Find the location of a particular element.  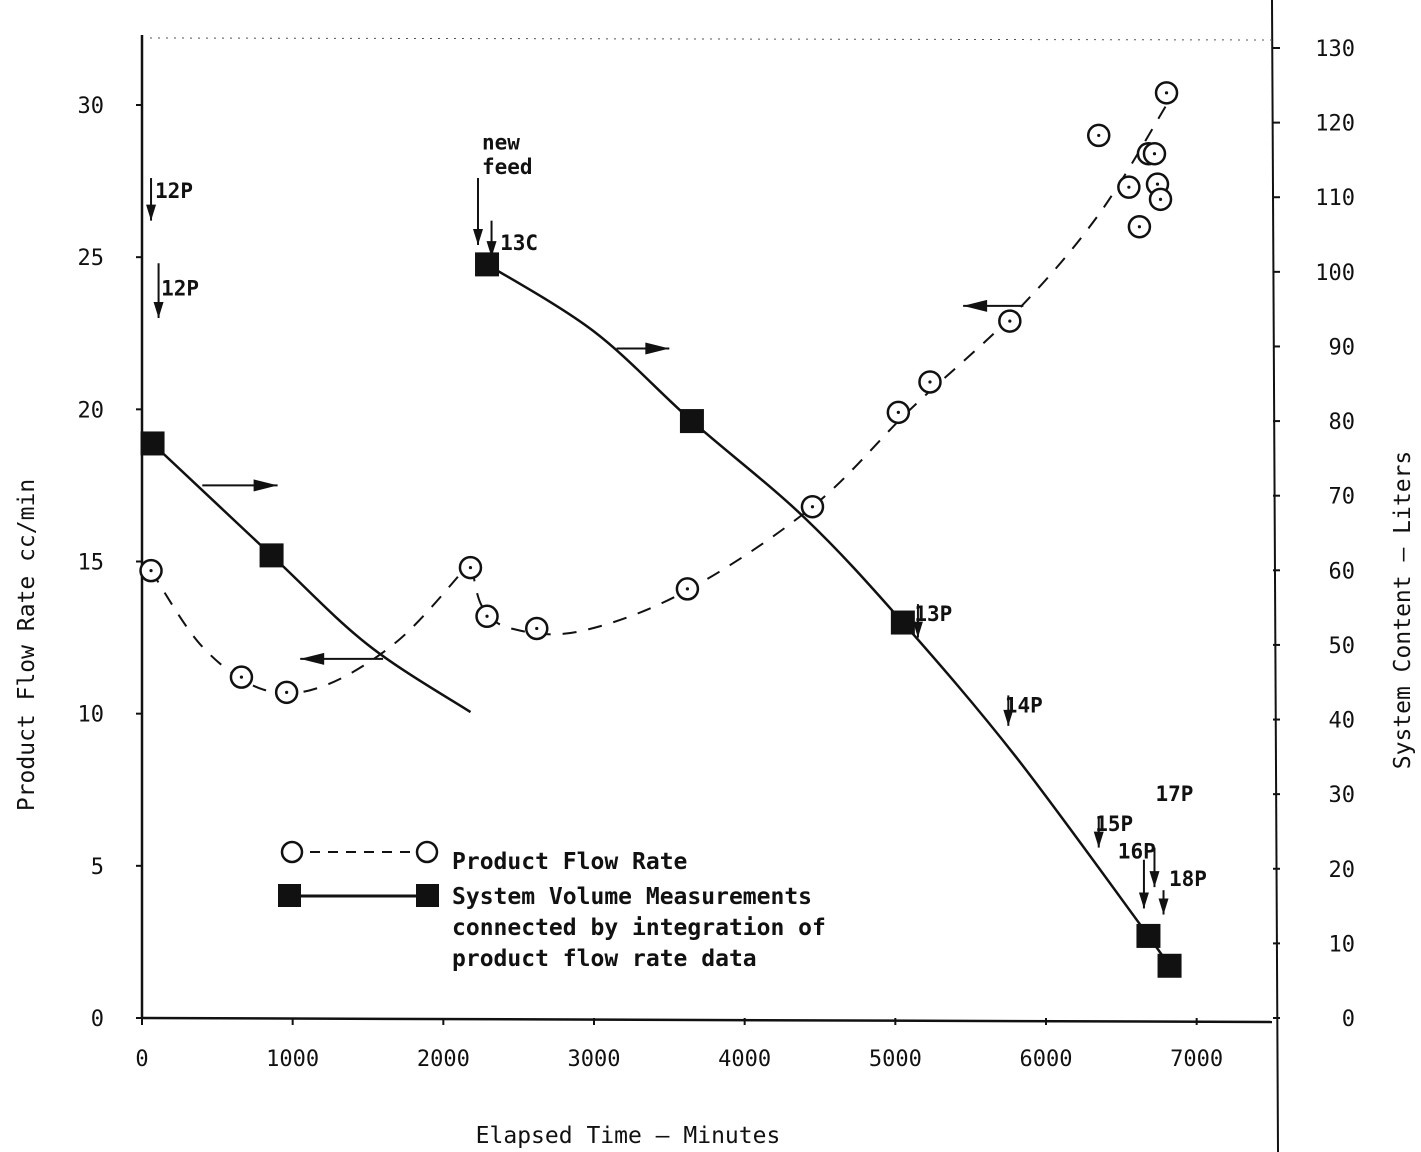

legend-label-system-volume-line1: System Volume Measurements is located at coordinates (632, 897).